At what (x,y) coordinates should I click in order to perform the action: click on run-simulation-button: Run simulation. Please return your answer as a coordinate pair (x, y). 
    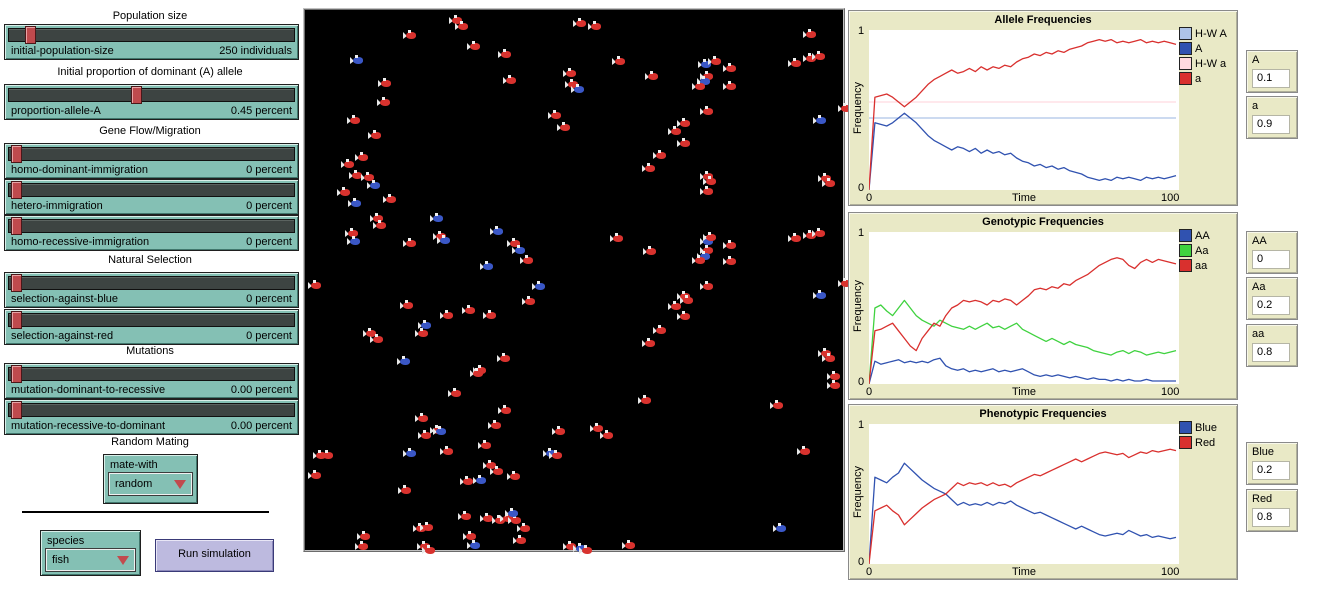
    Looking at the image, I should click on (214, 555).